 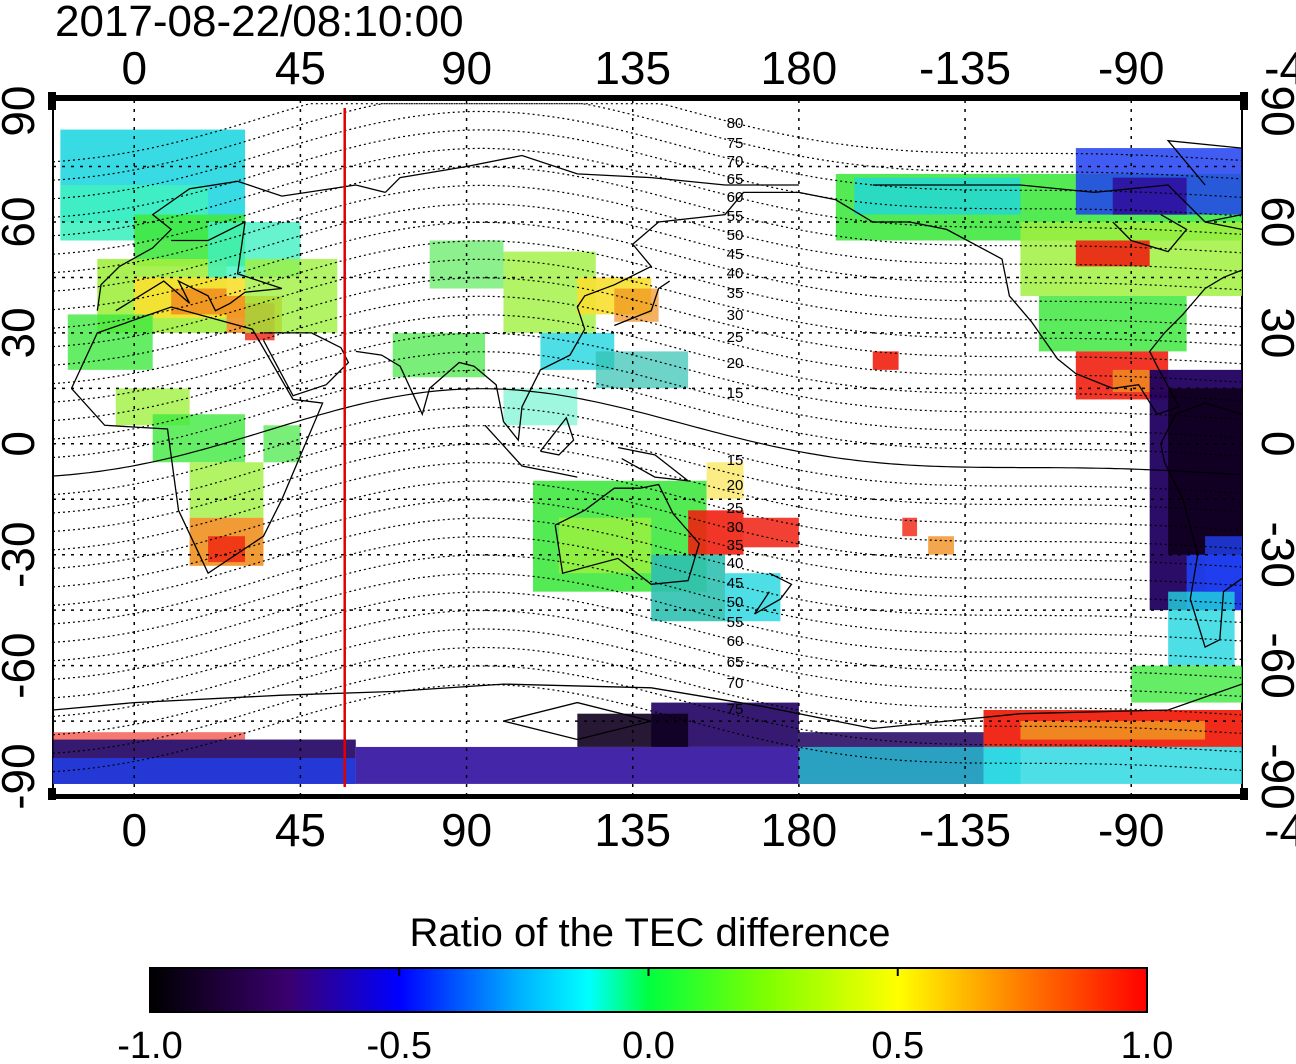 I want to click on colorbar-tick-label: -0.5, so click(x=399, y=1044).